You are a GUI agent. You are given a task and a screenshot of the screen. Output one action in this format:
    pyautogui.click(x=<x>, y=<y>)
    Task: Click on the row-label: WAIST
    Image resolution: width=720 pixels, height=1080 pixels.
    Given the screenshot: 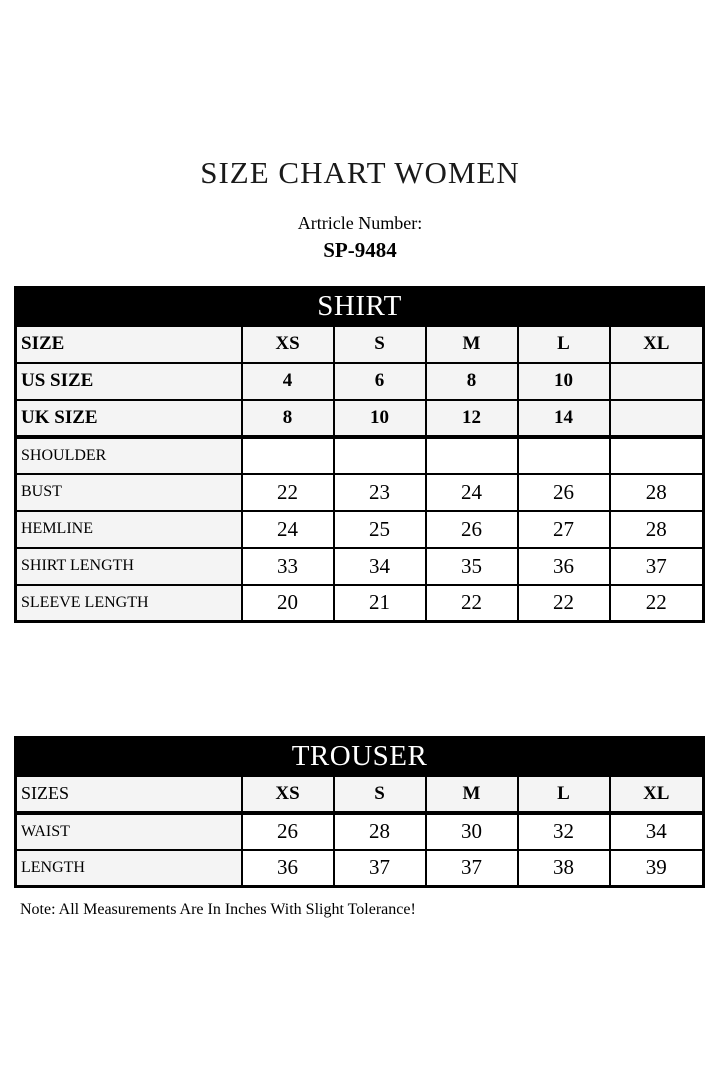 What is the action you would take?
    pyautogui.click(x=128, y=831)
    